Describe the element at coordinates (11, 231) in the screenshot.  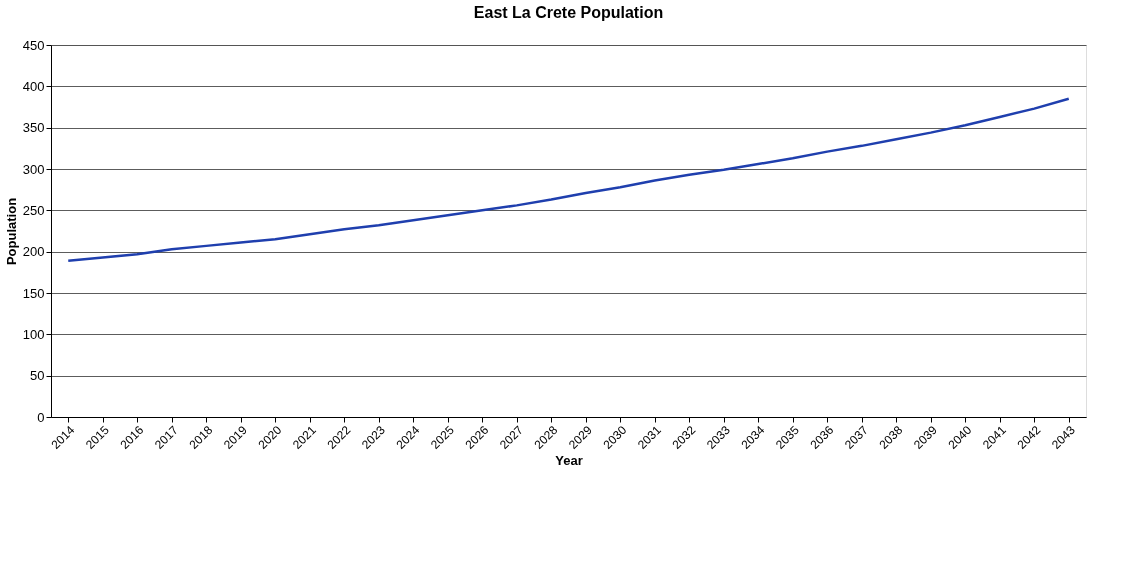
I see `y-axis-title: Population` at that location.